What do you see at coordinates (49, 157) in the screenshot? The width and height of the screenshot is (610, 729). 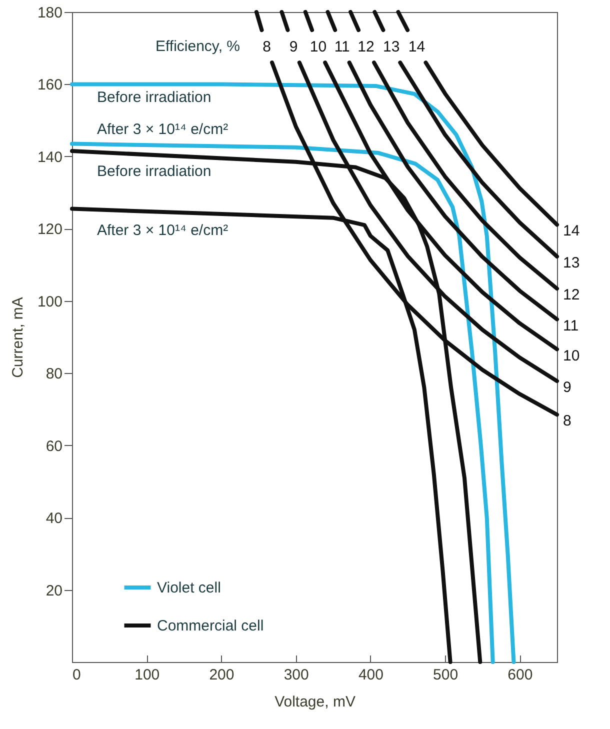 I see `y-tick-label: 140` at bounding box center [49, 157].